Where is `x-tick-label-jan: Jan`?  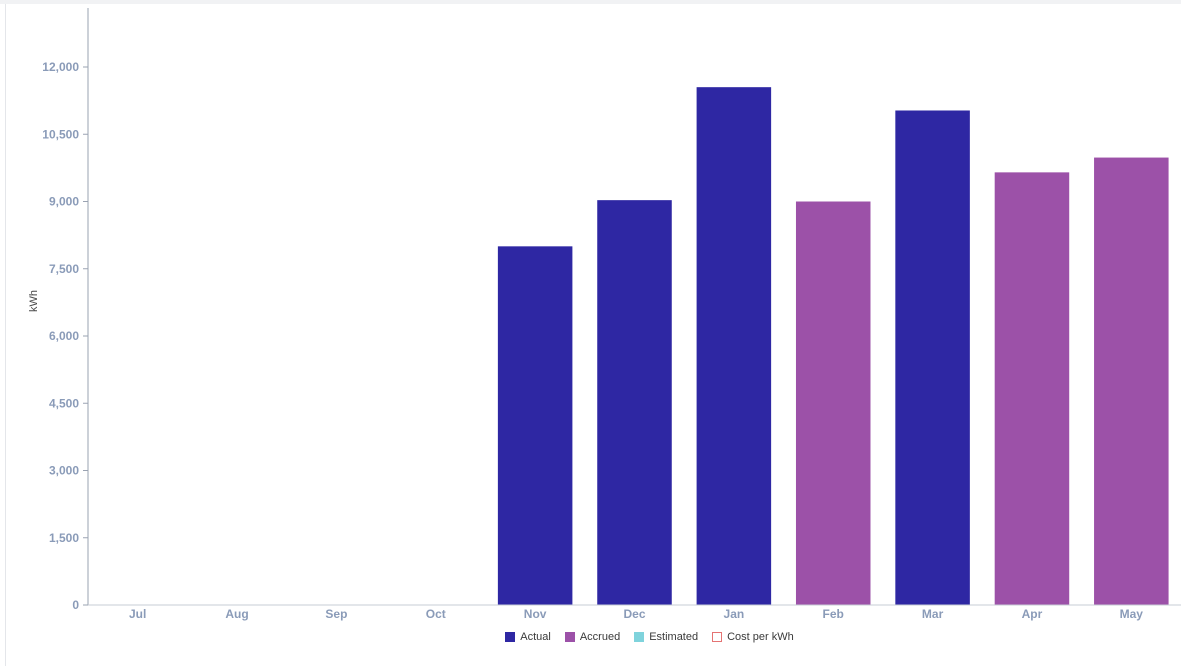 x-tick-label-jan: Jan is located at coordinates (734, 614).